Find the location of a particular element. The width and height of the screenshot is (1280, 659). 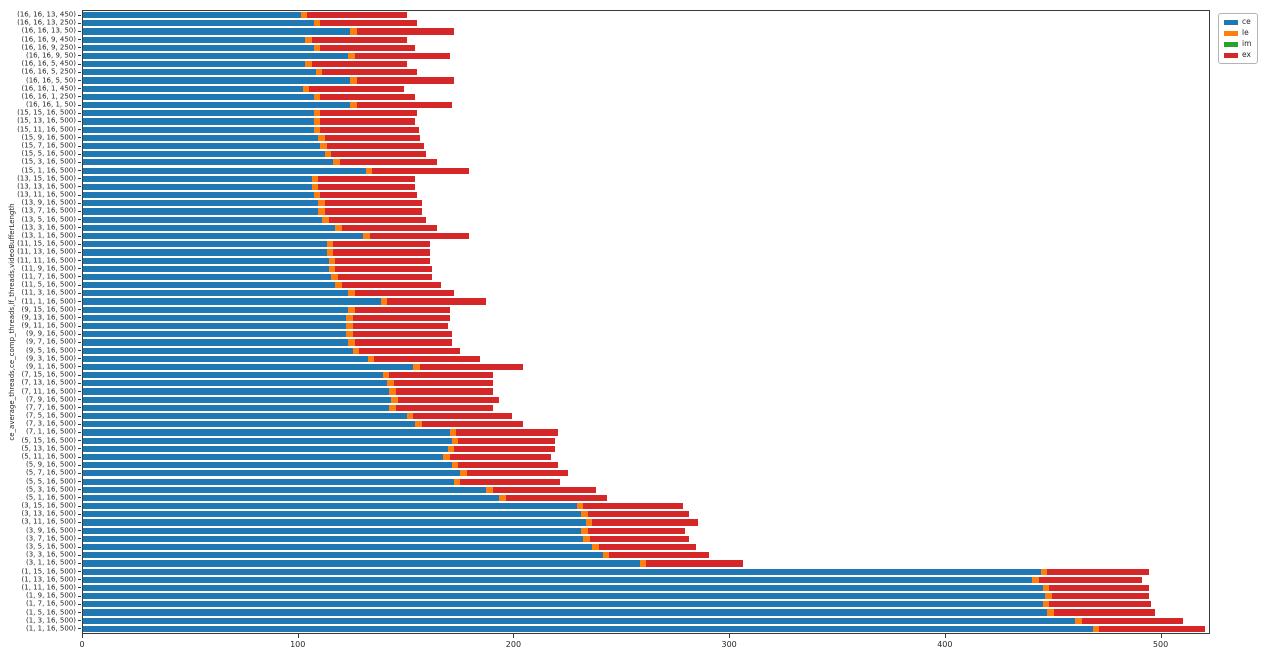

y-tick-label: (11, 1, 16, 500) is located at coordinates (48, 301).